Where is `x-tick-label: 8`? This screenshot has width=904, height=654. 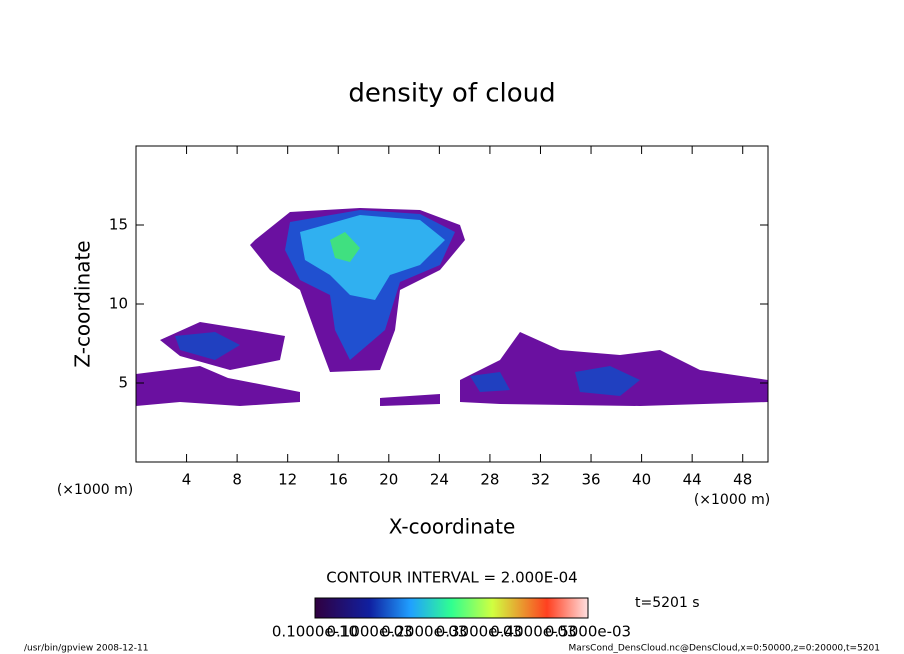 x-tick-label: 8 is located at coordinates (237, 480).